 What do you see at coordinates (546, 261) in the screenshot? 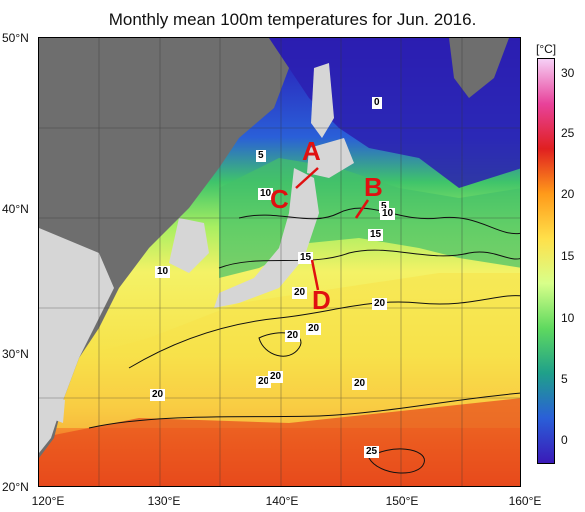
I see `colorbar` at bounding box center [546, 261].